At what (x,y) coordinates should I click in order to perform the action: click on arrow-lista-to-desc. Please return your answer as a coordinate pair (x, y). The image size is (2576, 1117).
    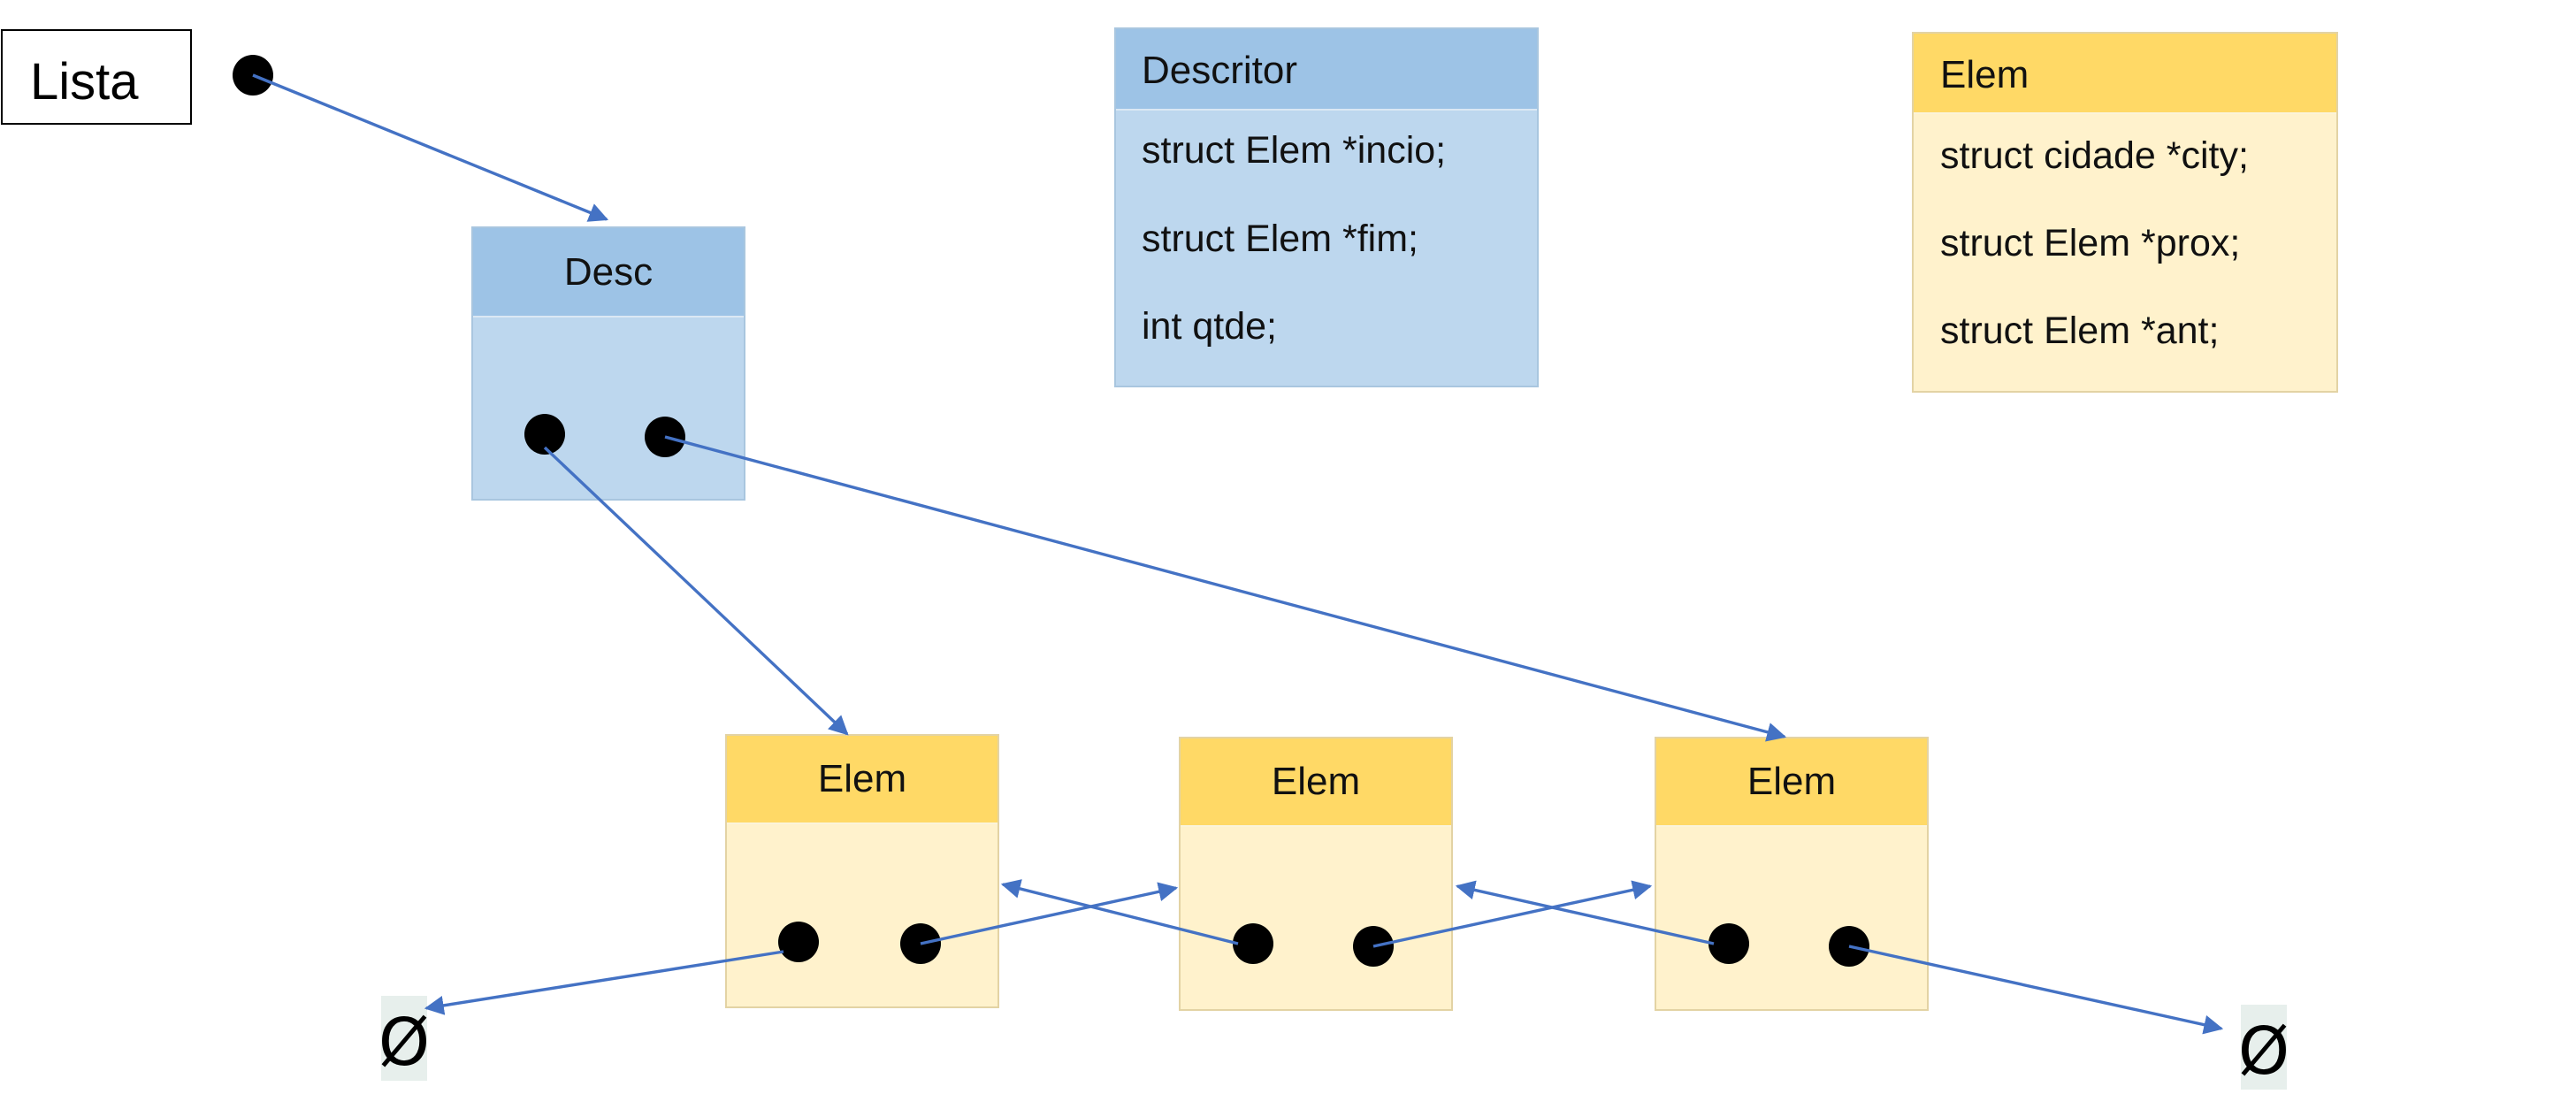
    Looking at the image, I should click on (430, 147).